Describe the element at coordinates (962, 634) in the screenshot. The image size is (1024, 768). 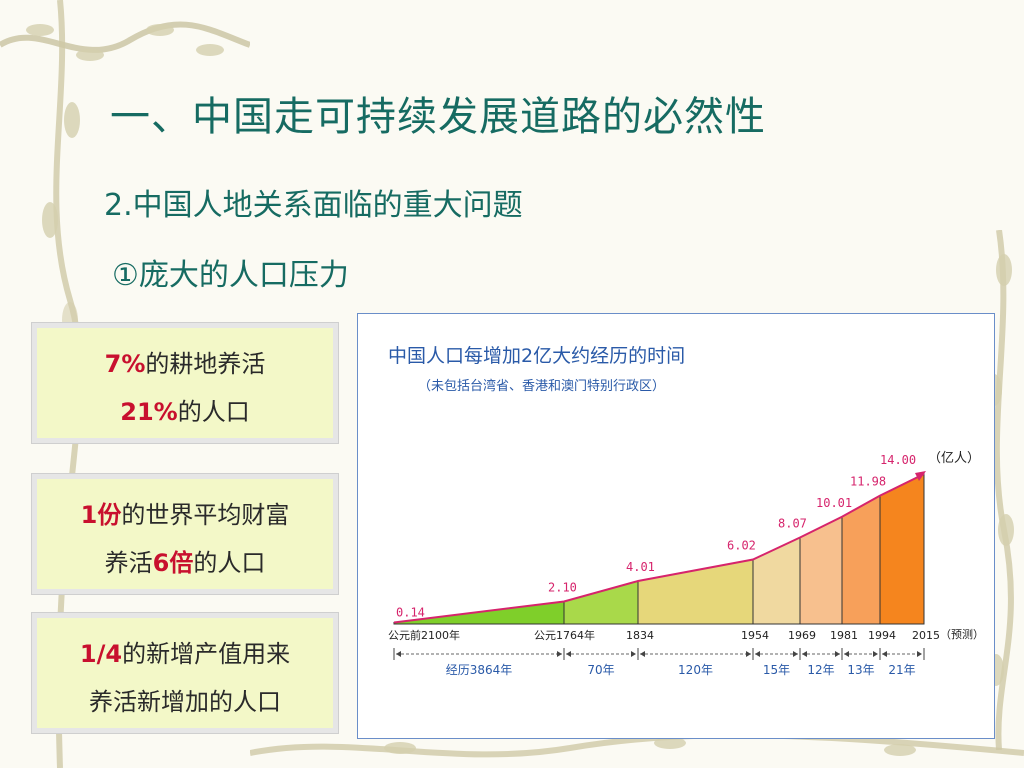
I see `forecast-label: （预测）` at that location.